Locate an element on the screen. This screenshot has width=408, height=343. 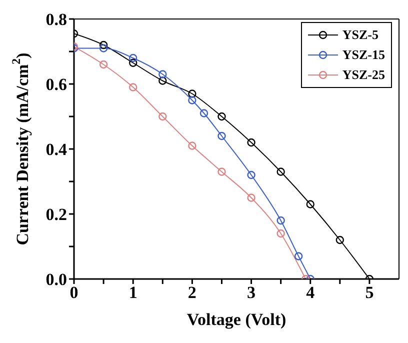
y-tick-label: 0.4 is located at coordinates (57, 150).